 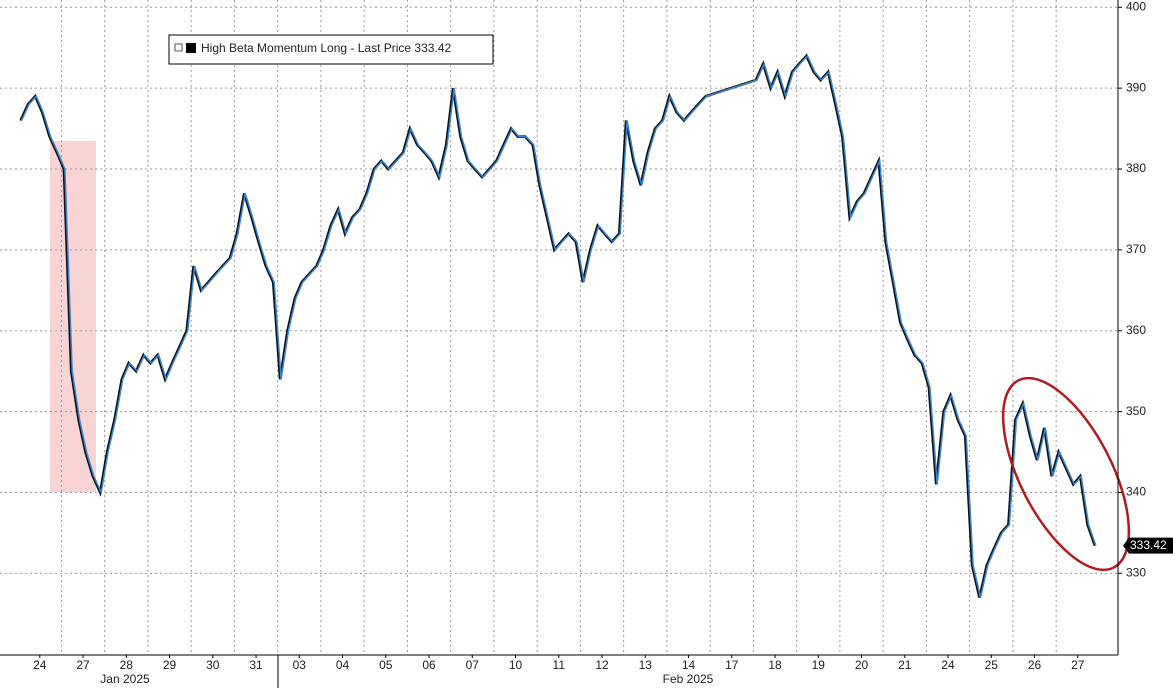 I want to click on legend-box, so click(x=331, y=49).